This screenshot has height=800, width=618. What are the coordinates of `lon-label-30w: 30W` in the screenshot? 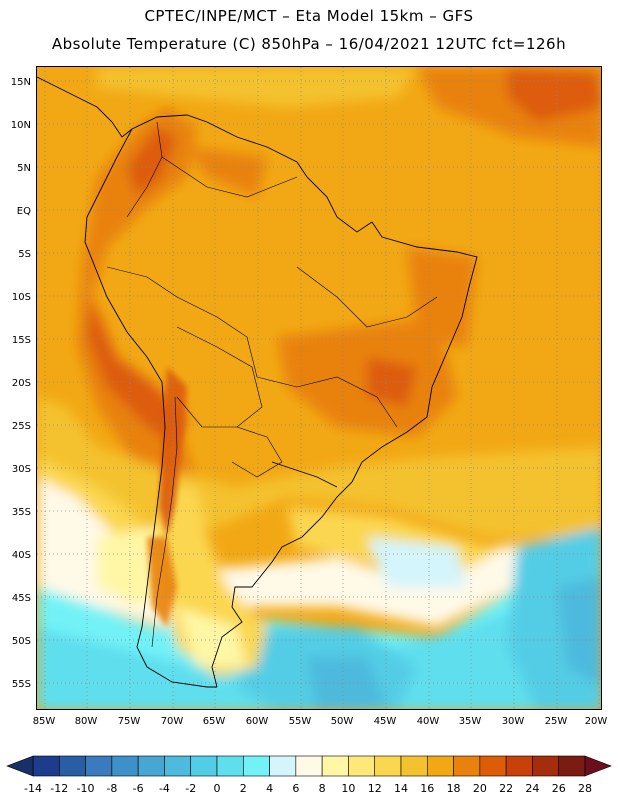 It's located at (513, 721).